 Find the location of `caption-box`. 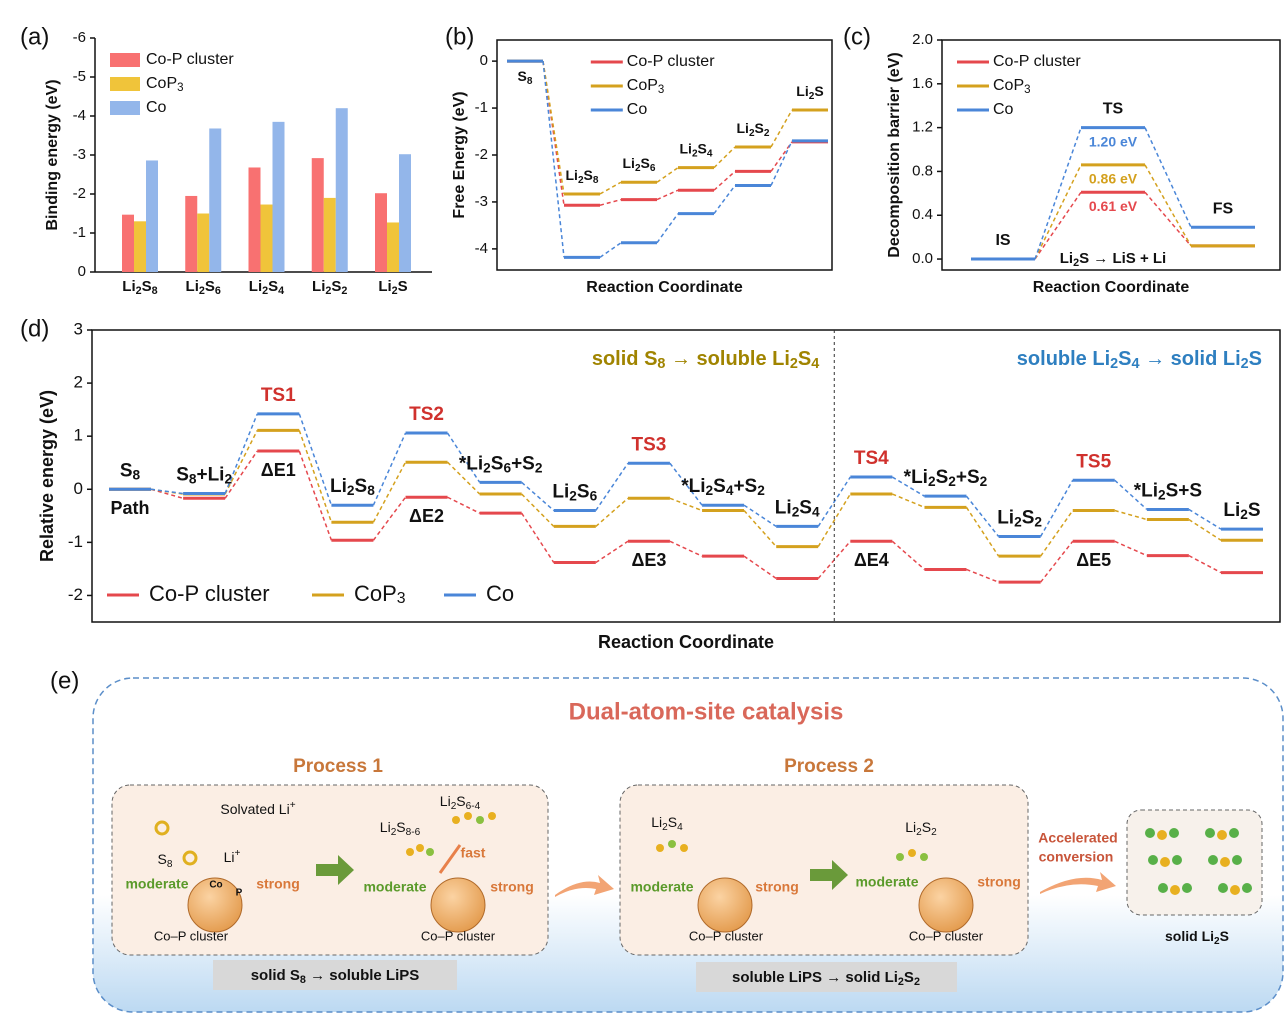

caption-box is located at coordinates (335, 975).